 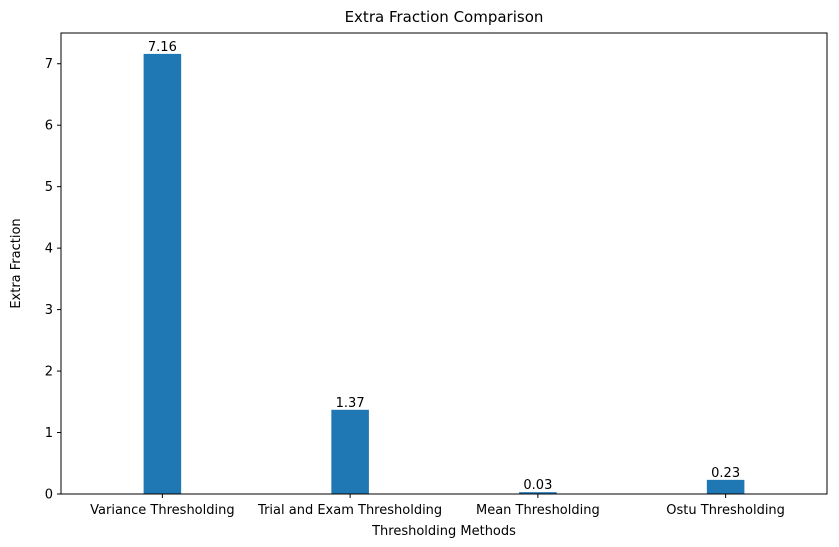 What do you see at coordinates (49, 249) in the screenshot?
I see `y-tick-label: 4` at bounding box center [49, 249].